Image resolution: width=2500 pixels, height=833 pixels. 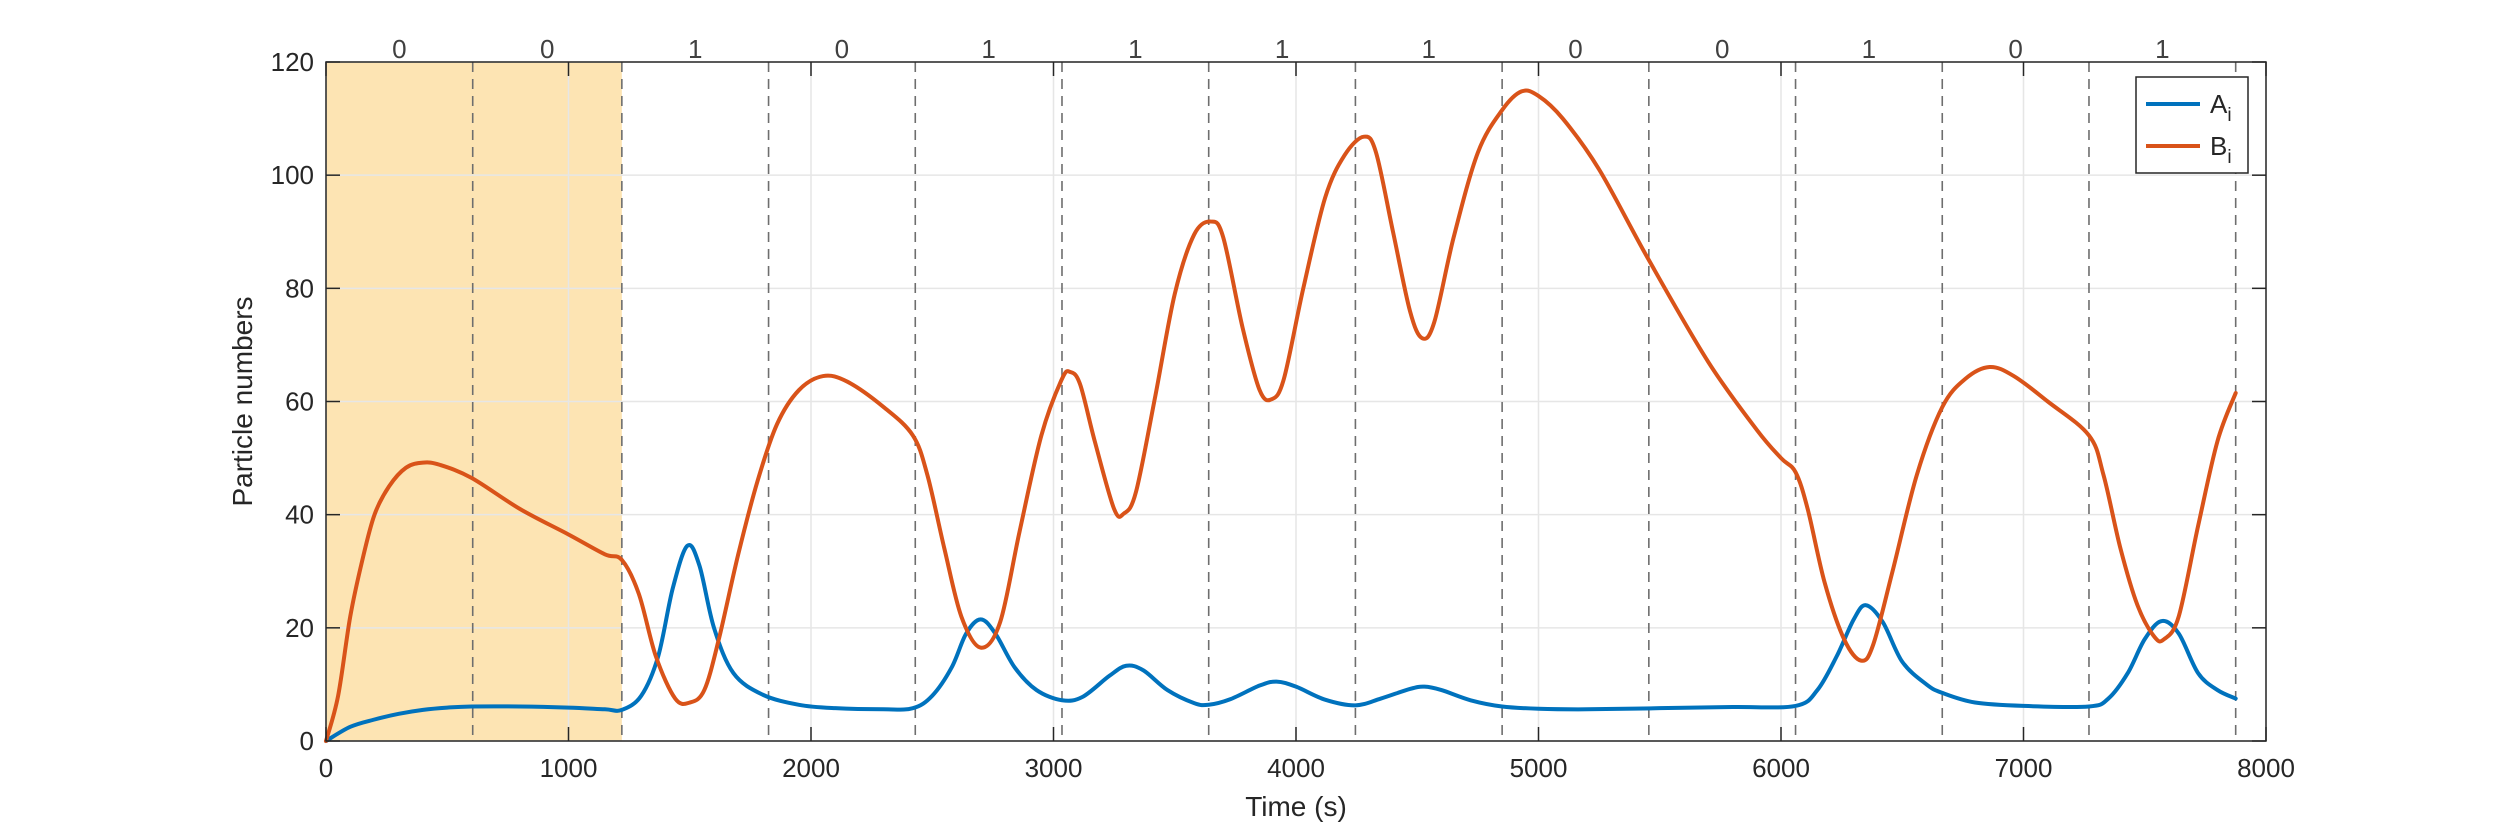 What do you see at coordinates (2221, 107) in the screenshot?
I see `legend-label-a: Ai` at bounding box center [2221, 107].